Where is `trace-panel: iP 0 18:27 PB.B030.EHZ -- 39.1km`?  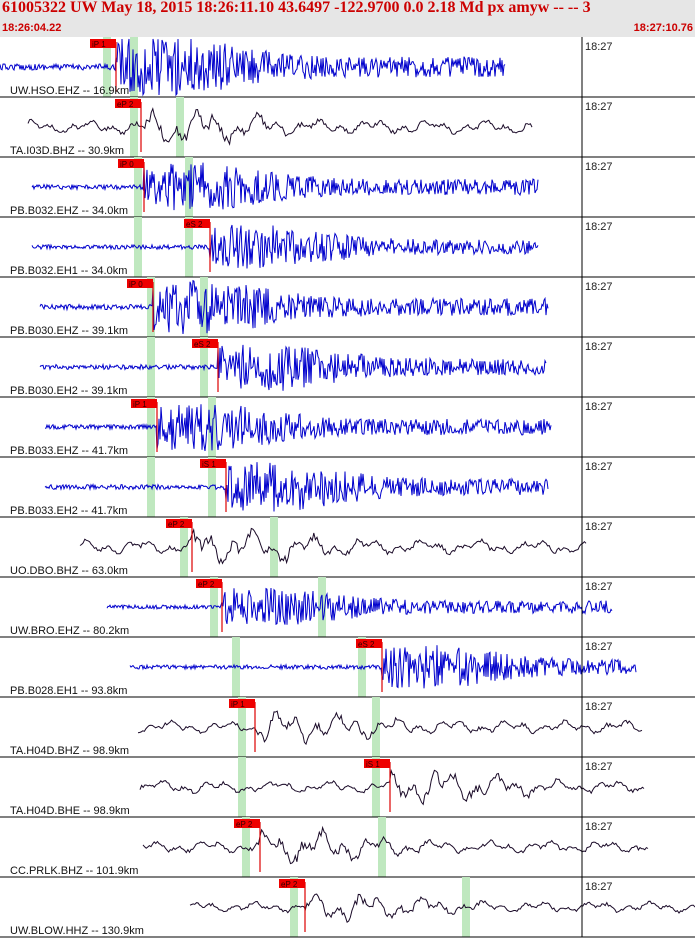
trace-panel: iP 0 18:27 PB.B030.EHZ -- 39.1km is located at coordinates (347, 307).